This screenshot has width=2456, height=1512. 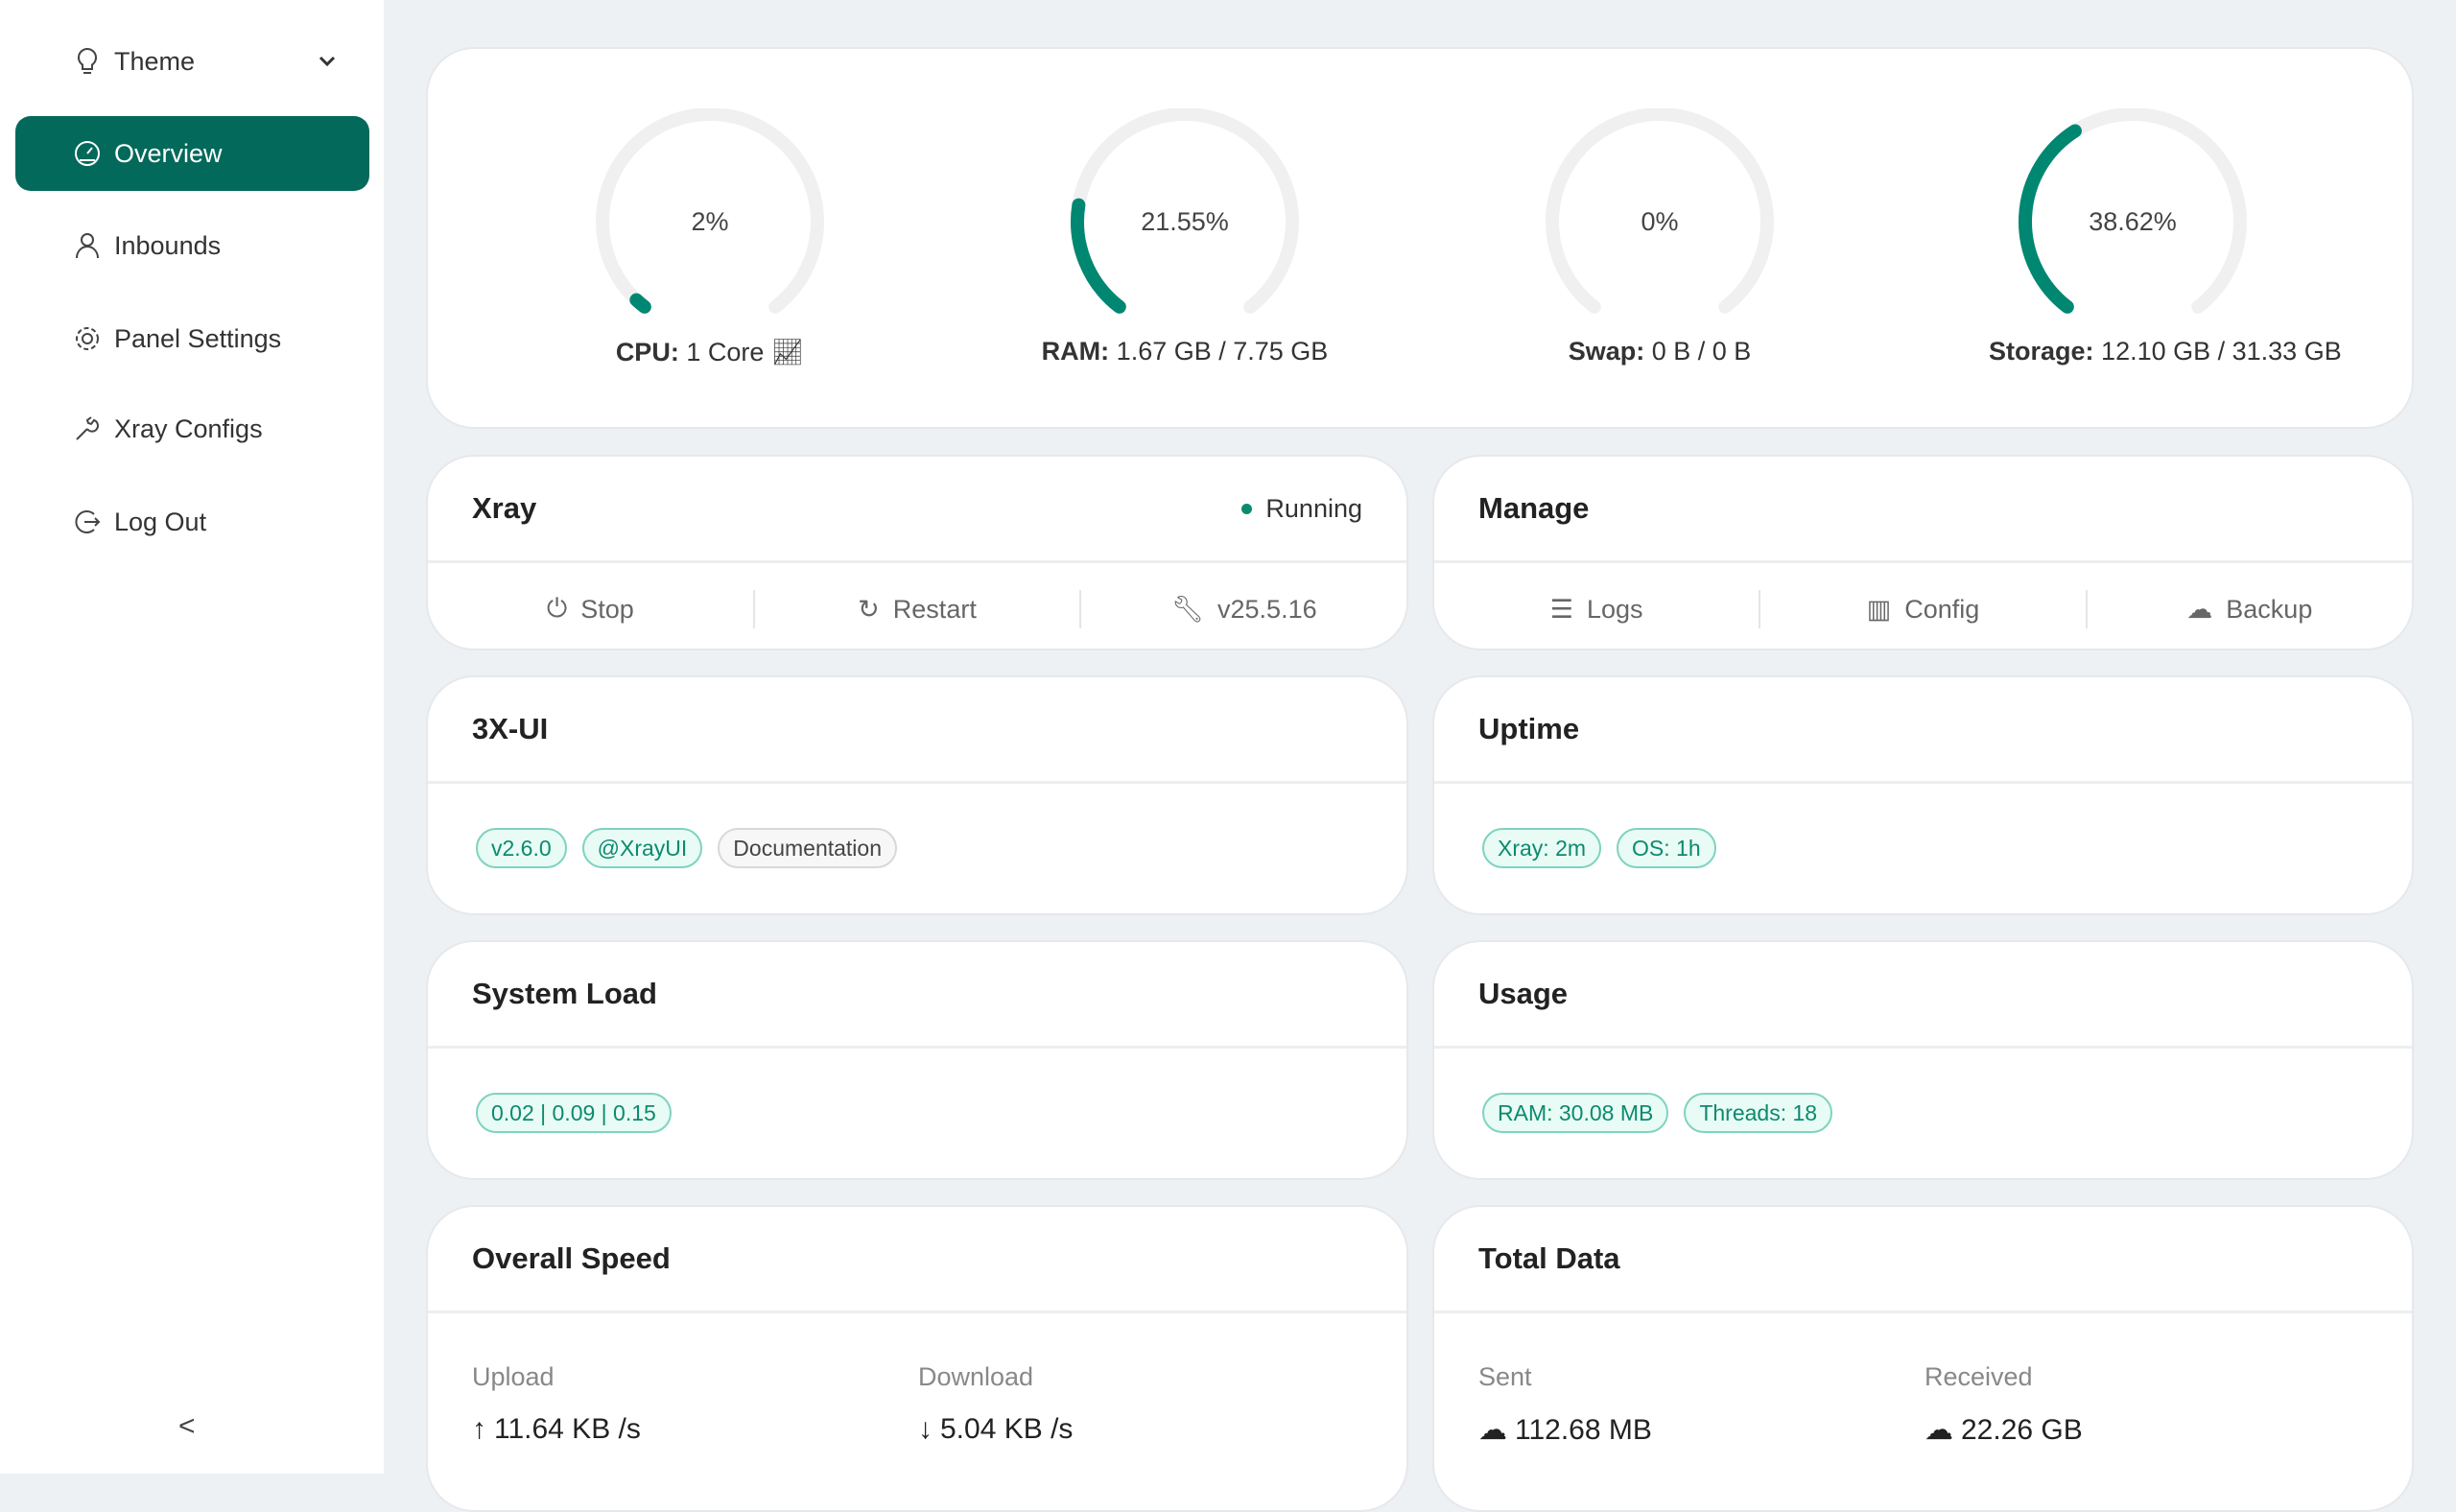 What do you see at coordinates (1924, 609) in the screenshot?
I see `config-button: ▥ Config` at bounding box center [1924, 609].